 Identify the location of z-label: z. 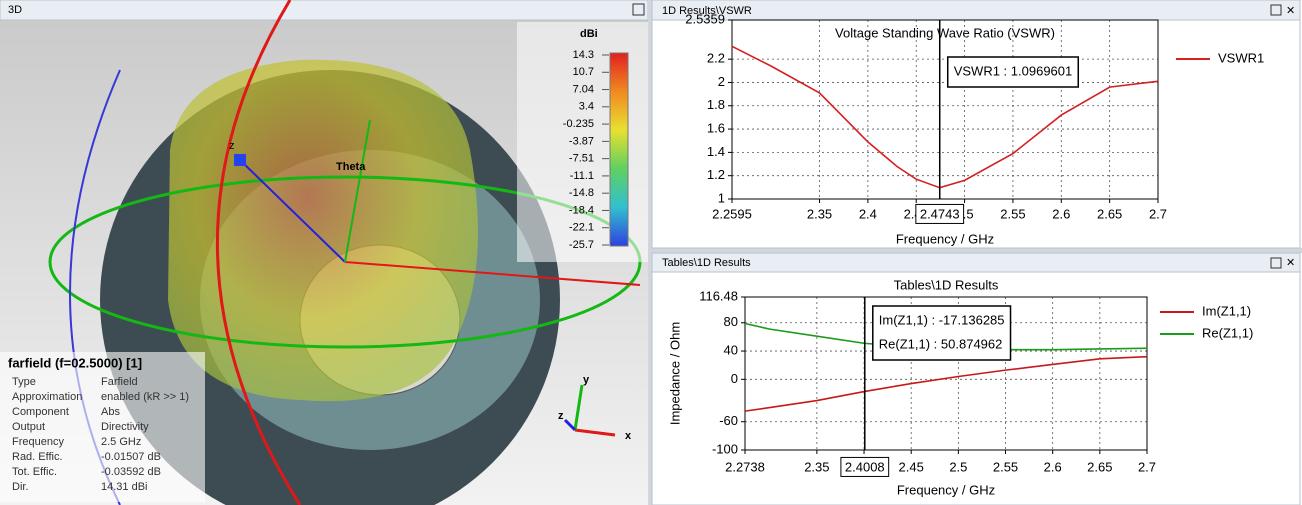
(232, 146).